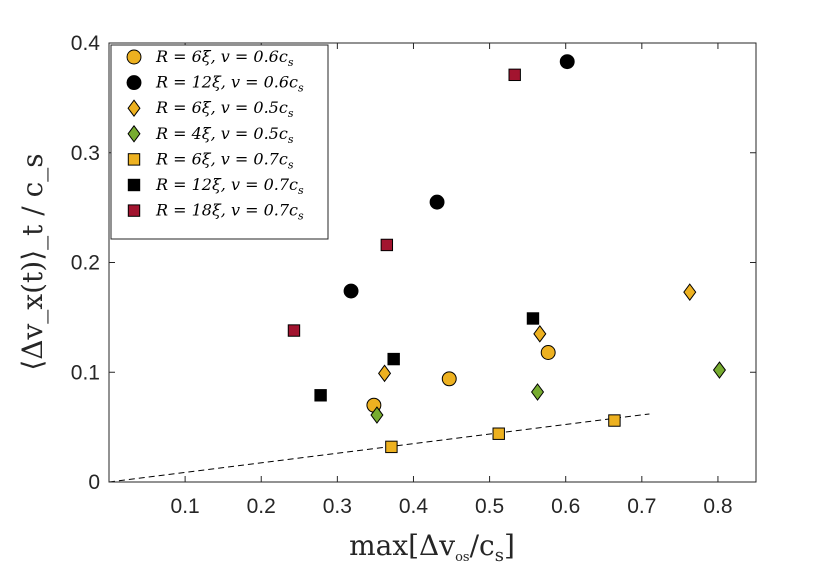 The height and width of the screenshot is (568, 838). I want to click on x-tick-label: 0.5, so click(489, 506).